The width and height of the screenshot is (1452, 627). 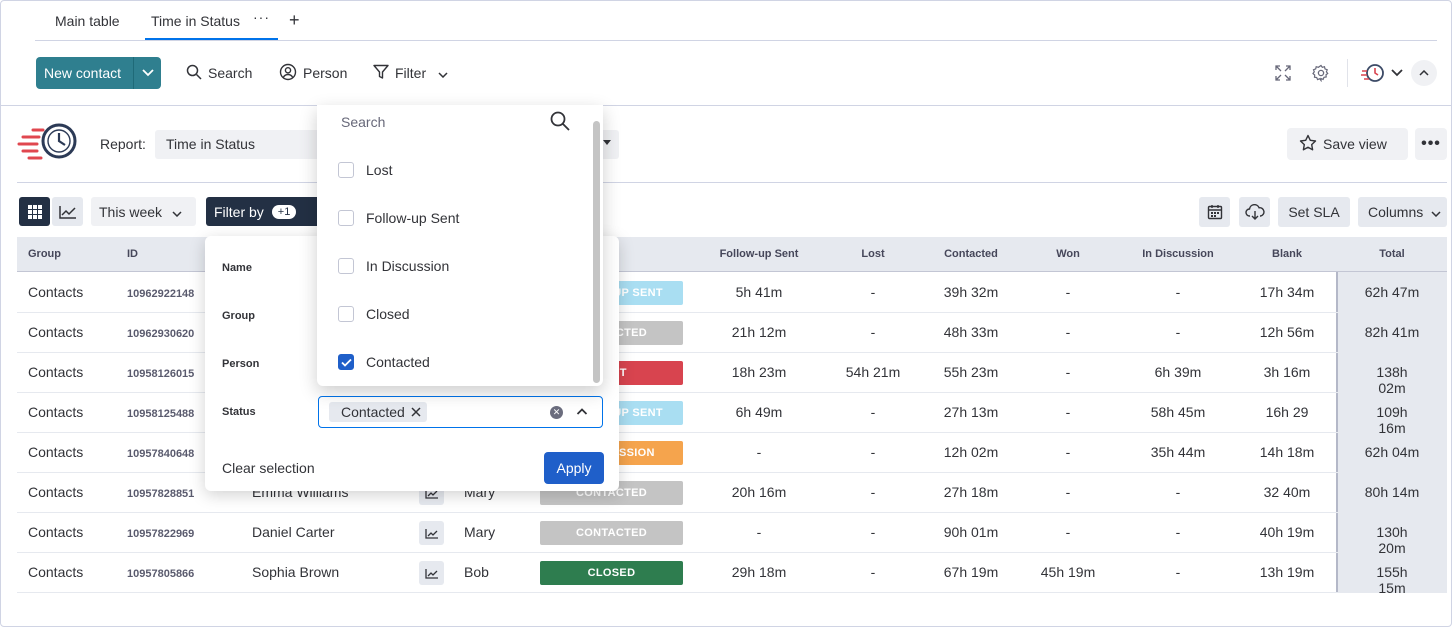 I want to click on tab-main-table: Main table, so click(x=87, y=21).